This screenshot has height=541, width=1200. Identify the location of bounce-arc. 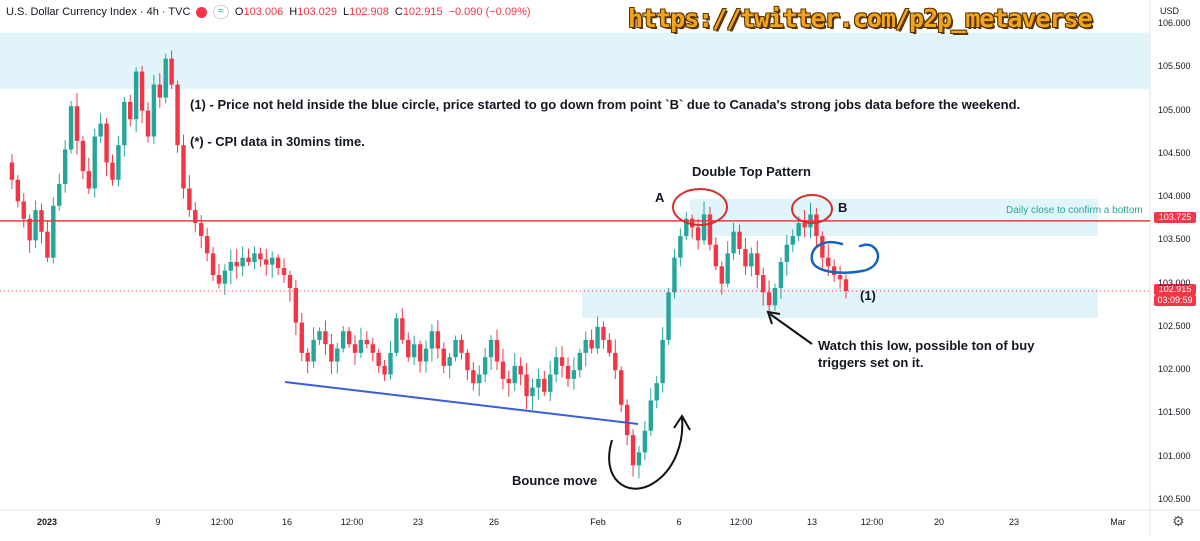
(646, 453).